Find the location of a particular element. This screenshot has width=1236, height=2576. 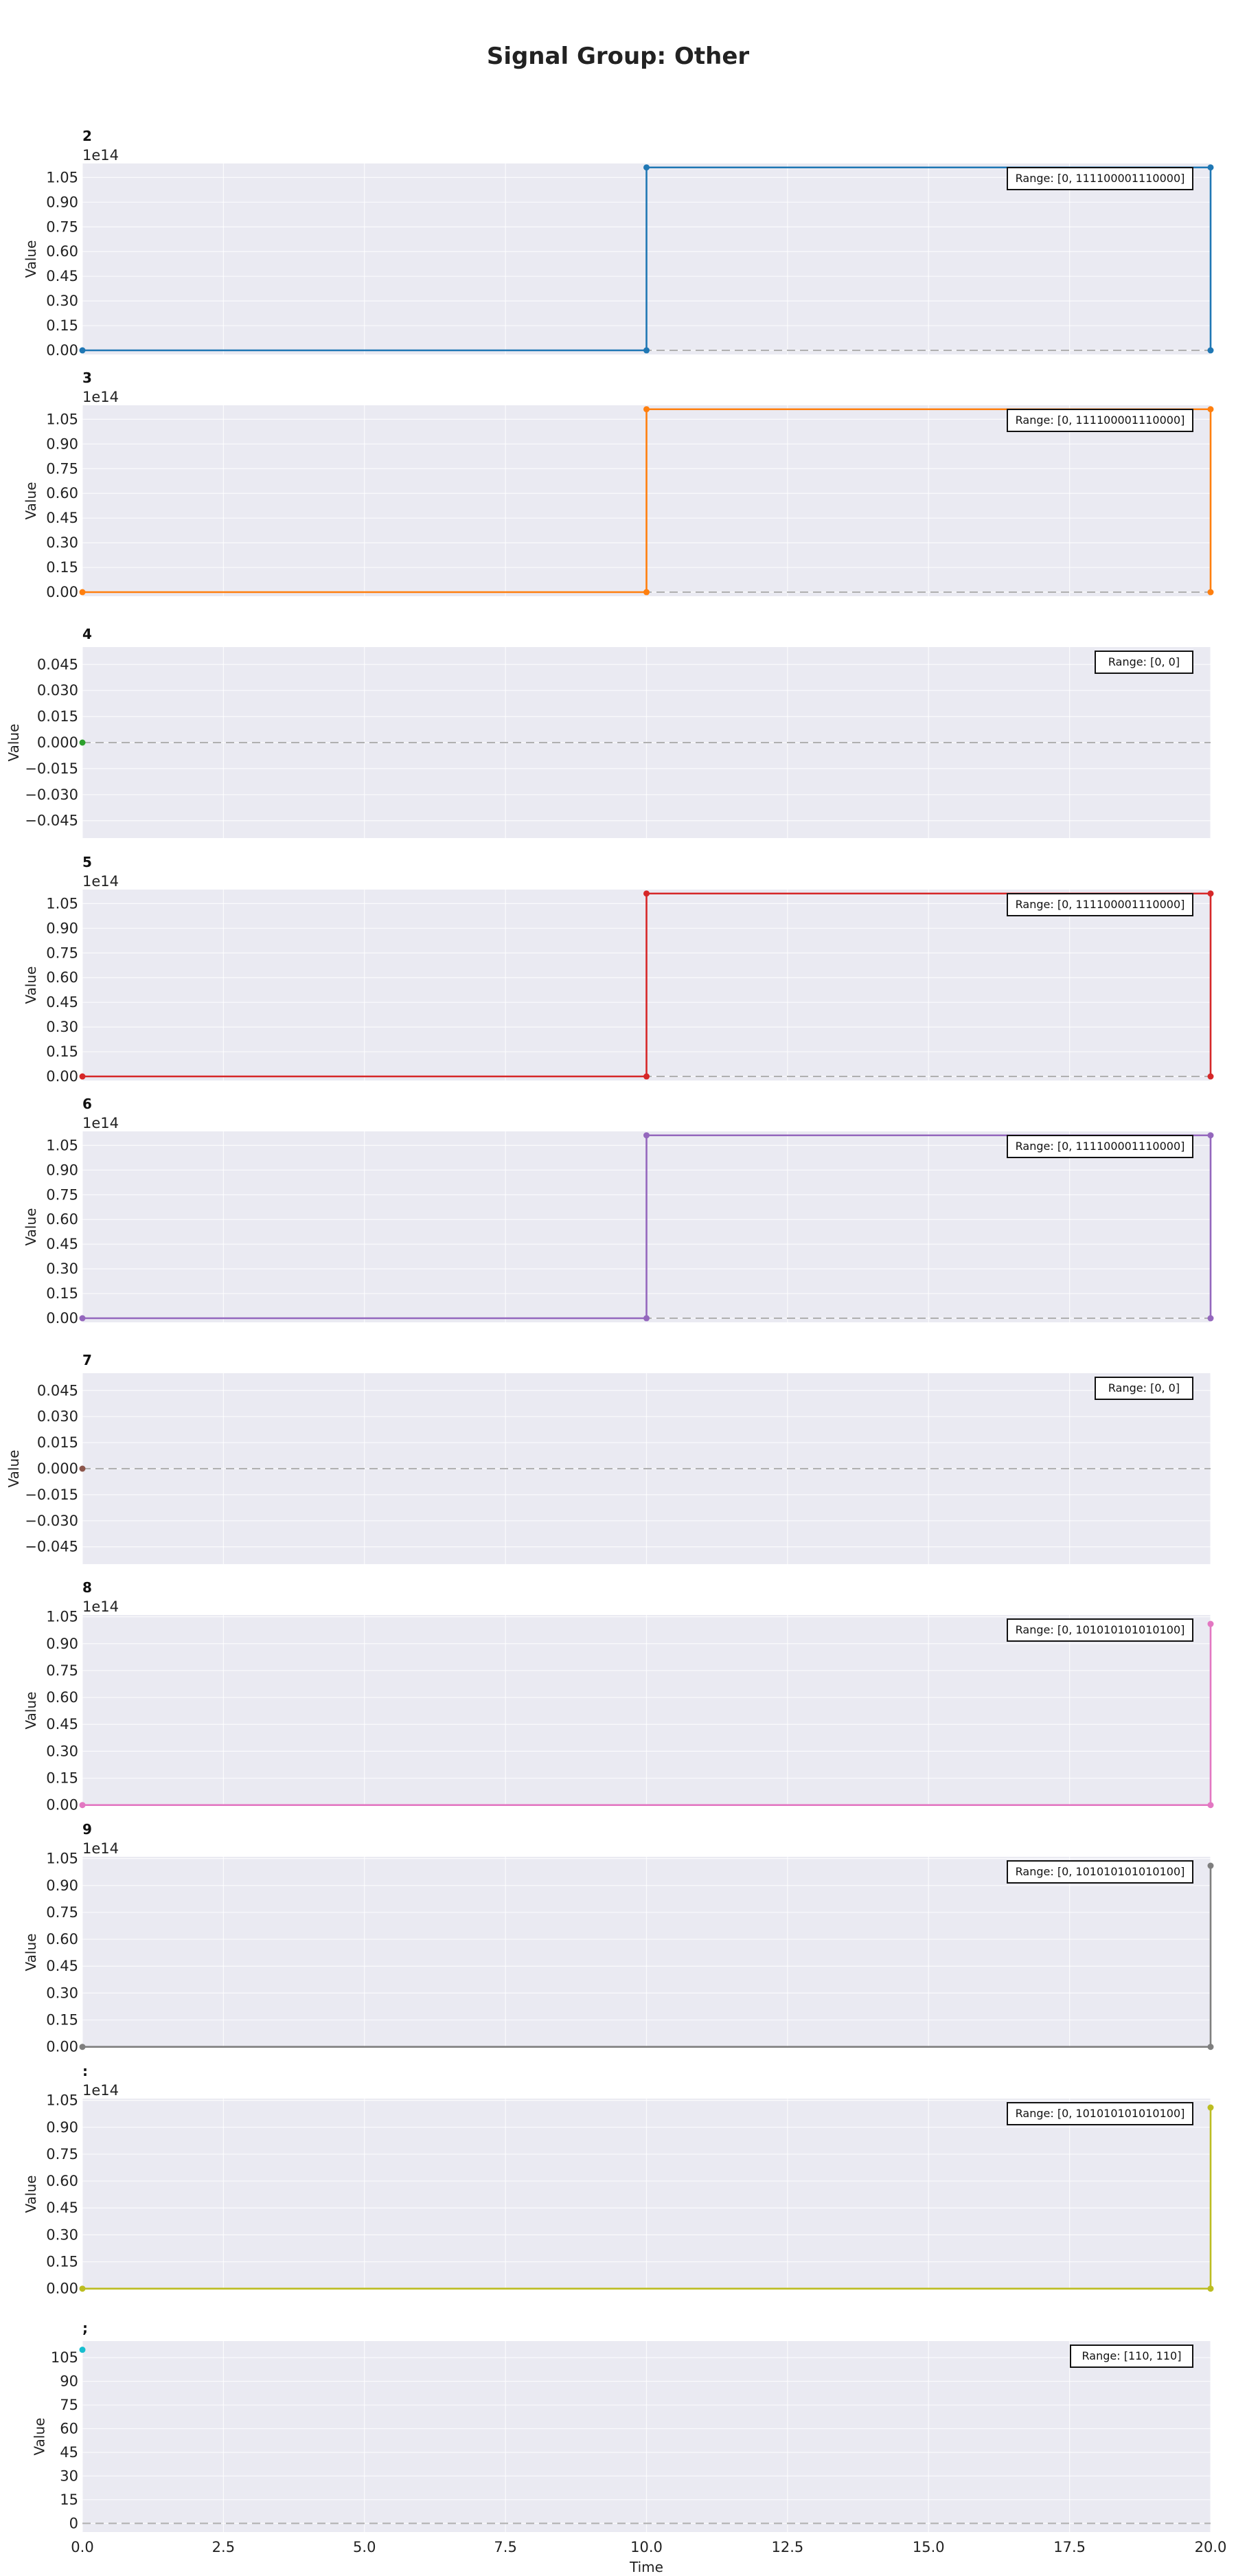

y-tick-label: 0.000 is located at coordinates (57, 742).